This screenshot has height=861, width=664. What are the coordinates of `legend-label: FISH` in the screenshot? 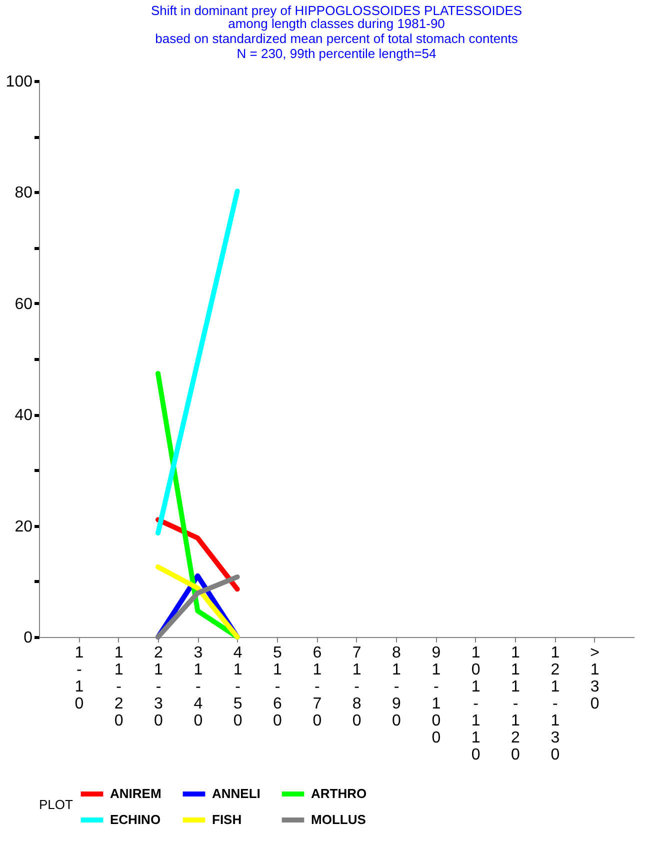 It's located at (227, 819).